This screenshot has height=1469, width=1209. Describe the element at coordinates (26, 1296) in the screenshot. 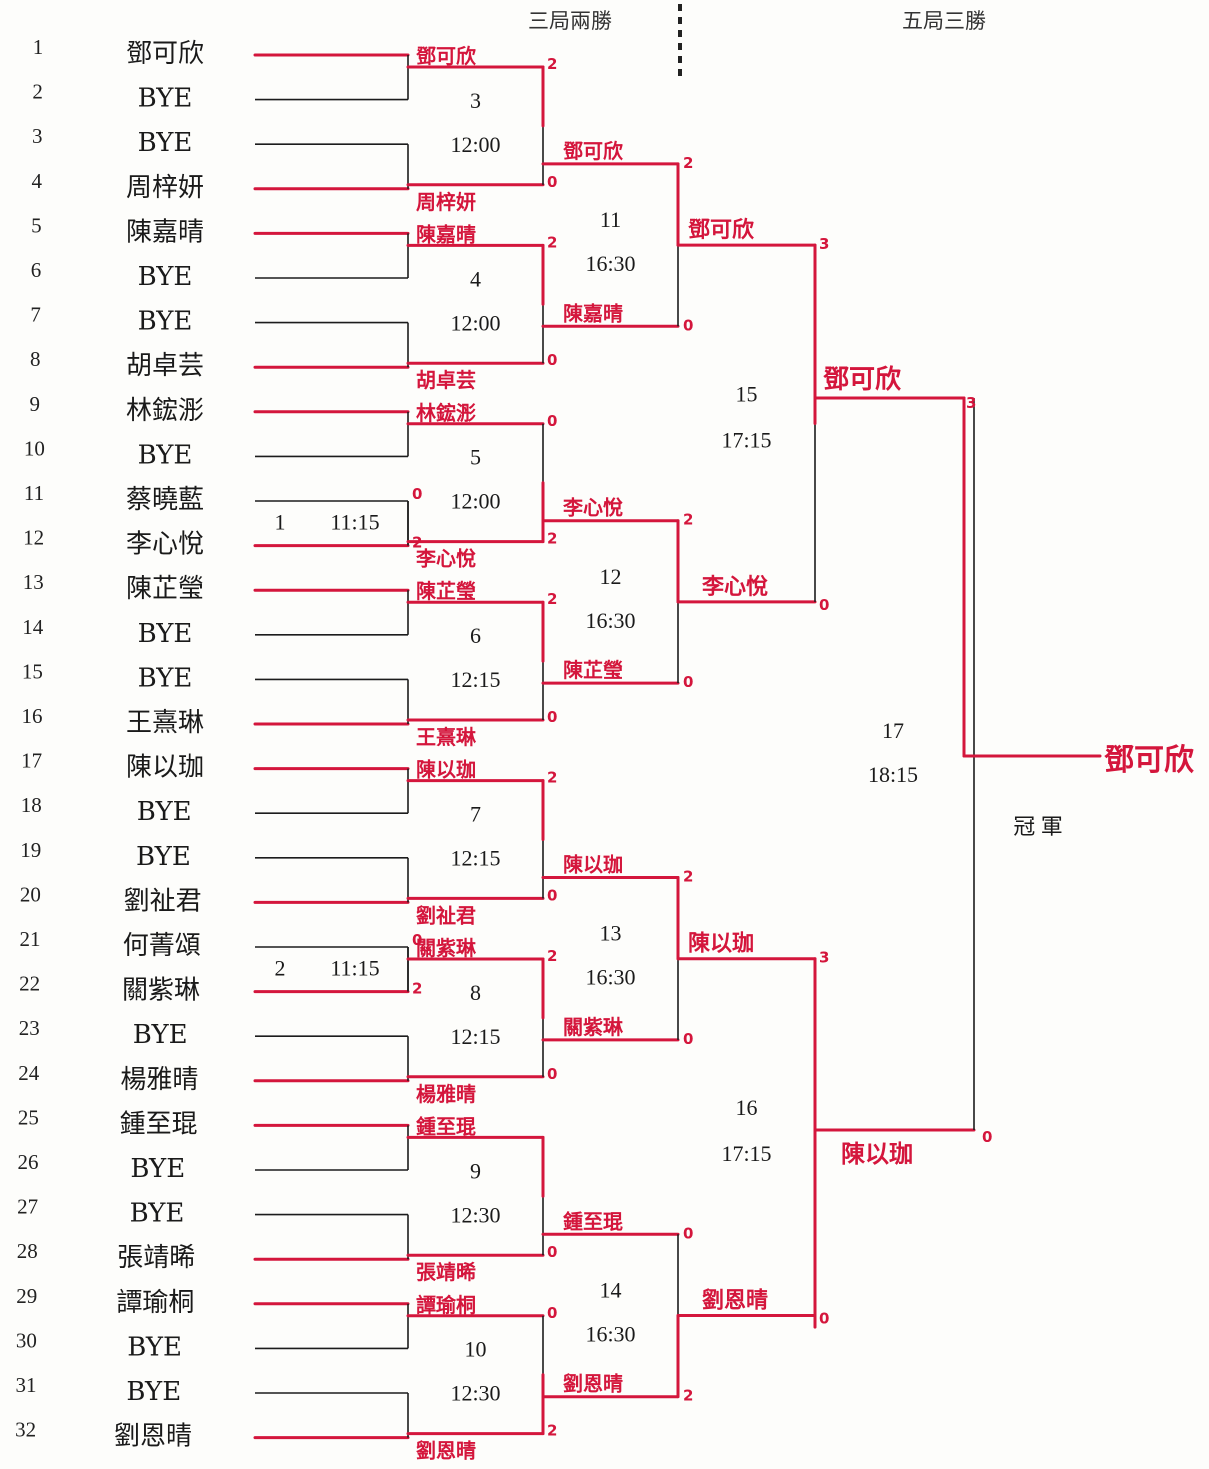

I see `seed-number: 29` at that location.